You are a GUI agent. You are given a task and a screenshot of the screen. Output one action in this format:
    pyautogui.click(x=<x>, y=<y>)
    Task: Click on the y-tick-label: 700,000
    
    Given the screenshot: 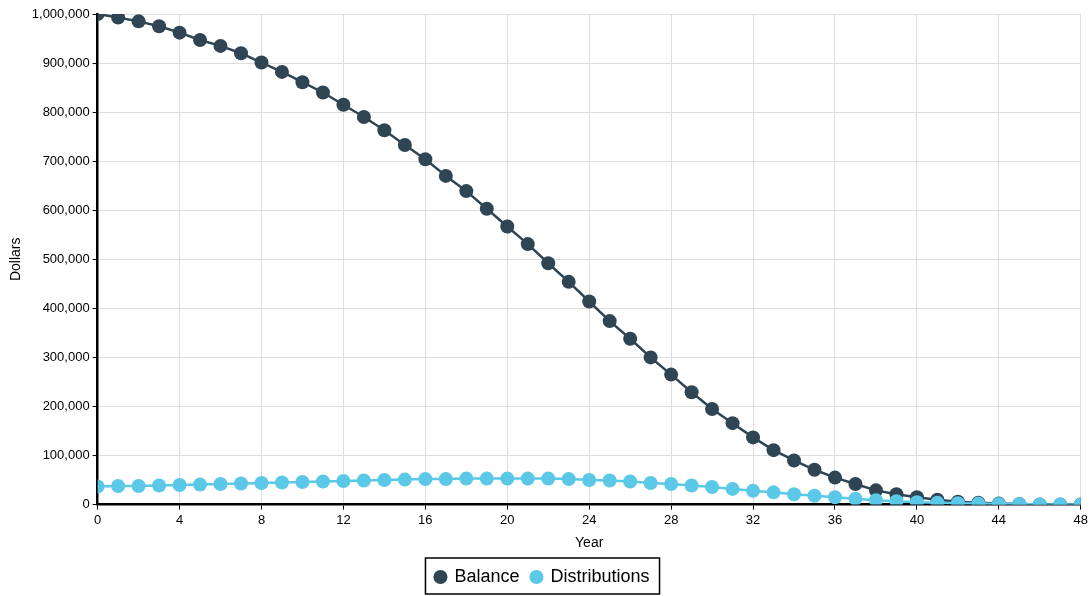 What is the action you would take?
    pyautogui.click(x=66, y=160)
    